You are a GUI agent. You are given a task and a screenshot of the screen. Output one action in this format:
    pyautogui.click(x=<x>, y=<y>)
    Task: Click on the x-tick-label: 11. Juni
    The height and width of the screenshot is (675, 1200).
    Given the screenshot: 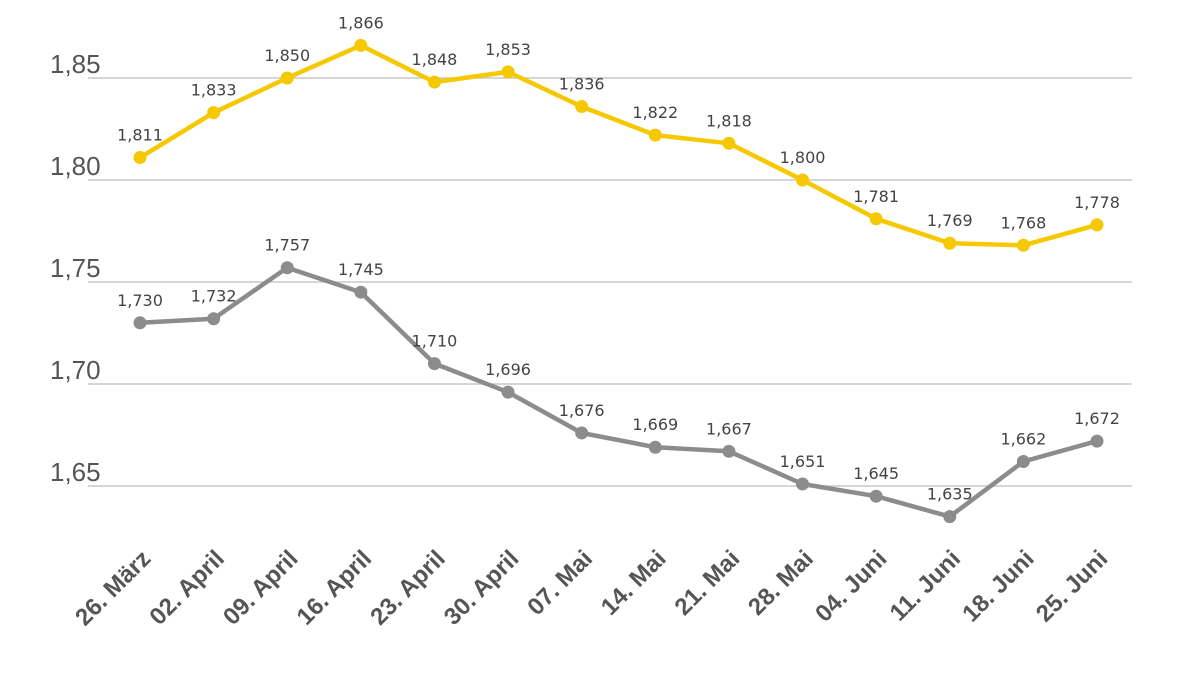 What is the action you would take?
    pyautogui.click(x=925, y=585)
    